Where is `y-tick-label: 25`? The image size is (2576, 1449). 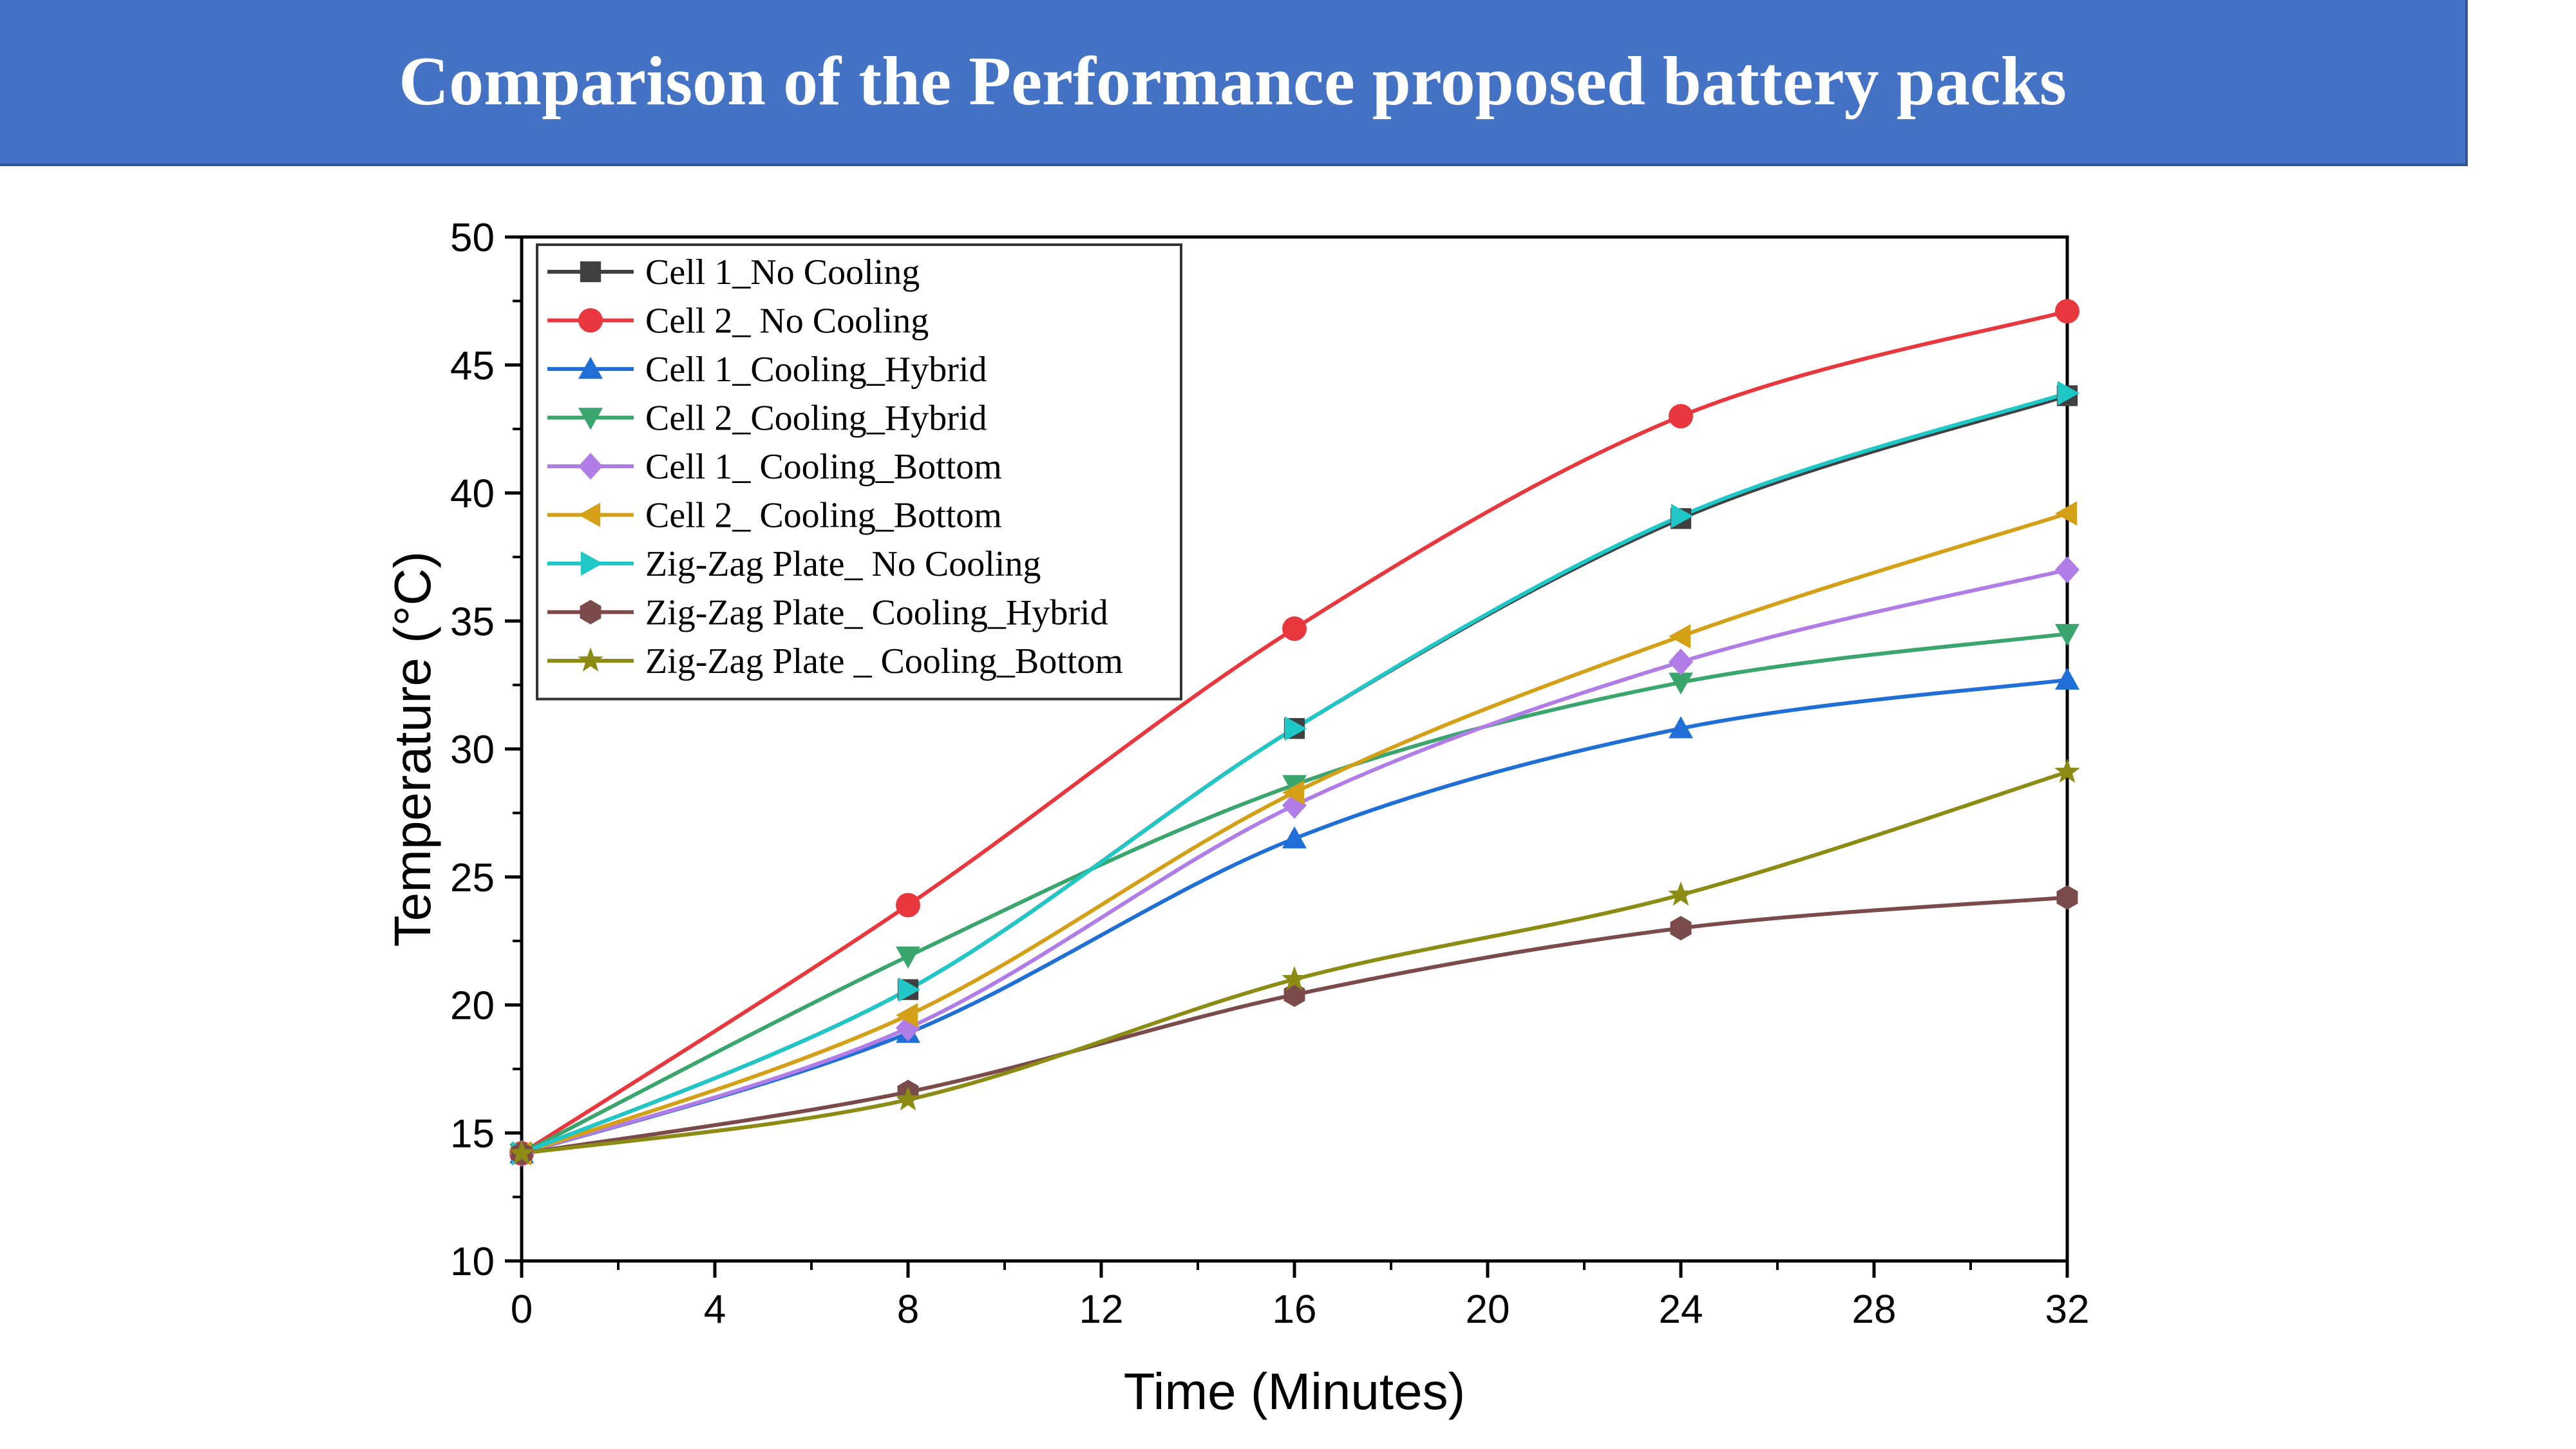 y-tick-label: 25 is located at coordinates (473, 878).